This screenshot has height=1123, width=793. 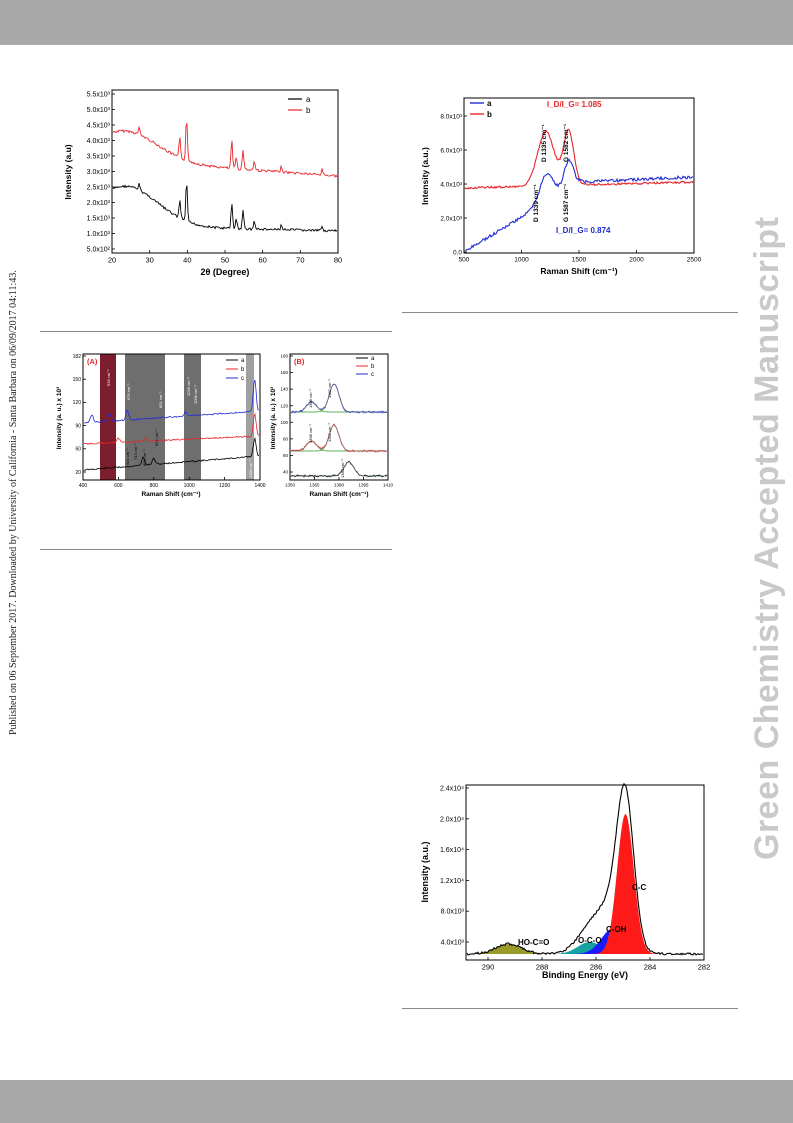 I want to click on x-tick-label: 1395, so click(x=363, y=485).